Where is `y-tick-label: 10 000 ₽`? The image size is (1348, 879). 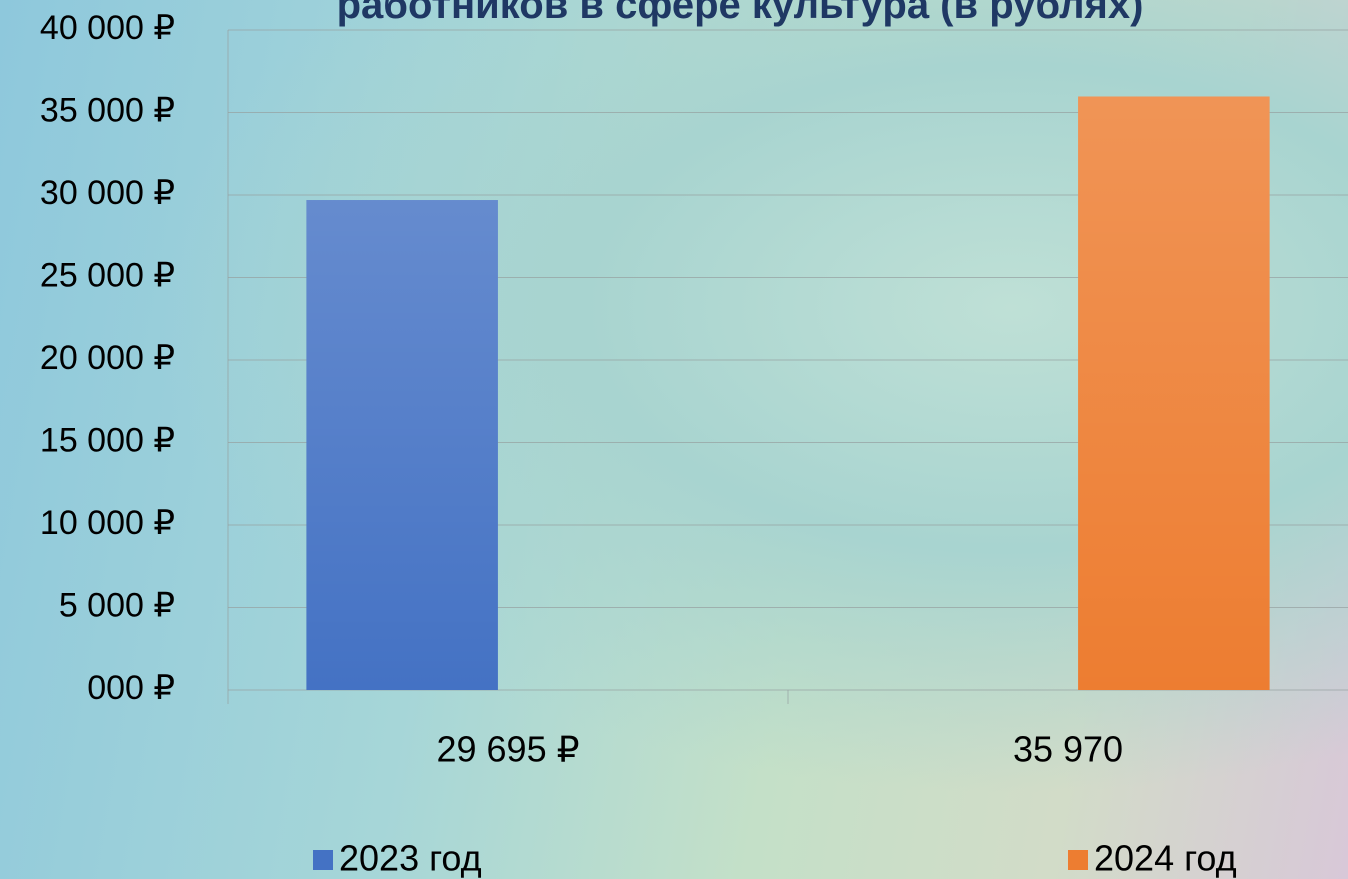 y-tick-label: 10 000 ₽ is located at coordinates (107, 523).